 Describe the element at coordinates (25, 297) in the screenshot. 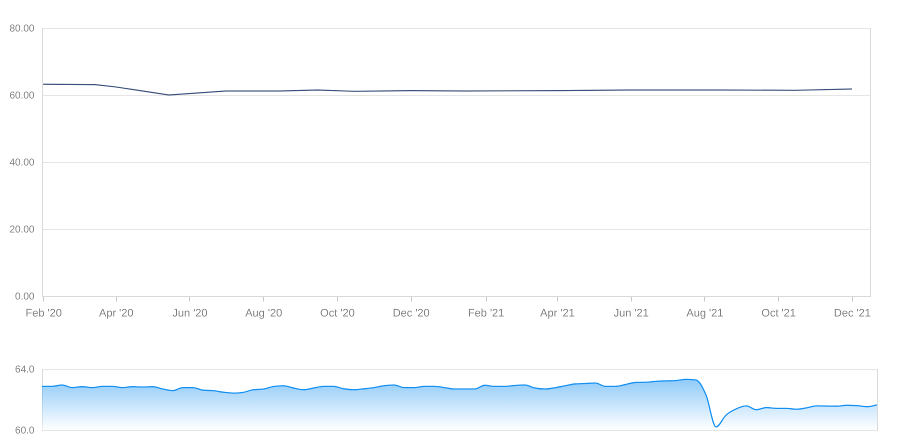

I see `y-tick-label: 0.00` at that location.